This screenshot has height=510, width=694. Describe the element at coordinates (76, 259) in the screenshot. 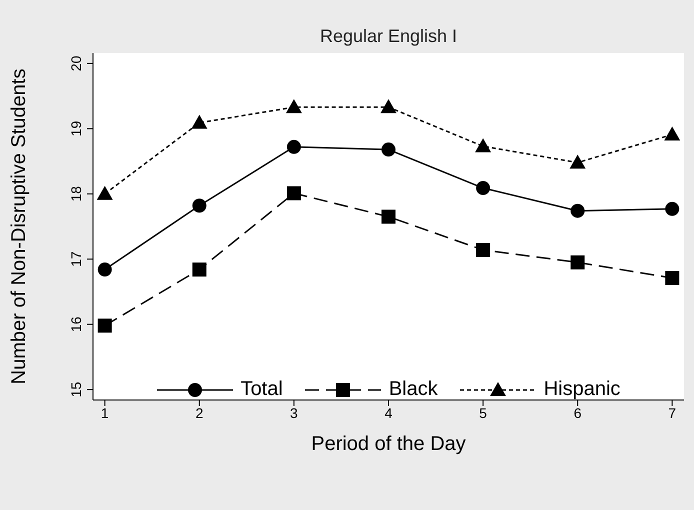

I see `y-tick-label: 17` at that location.